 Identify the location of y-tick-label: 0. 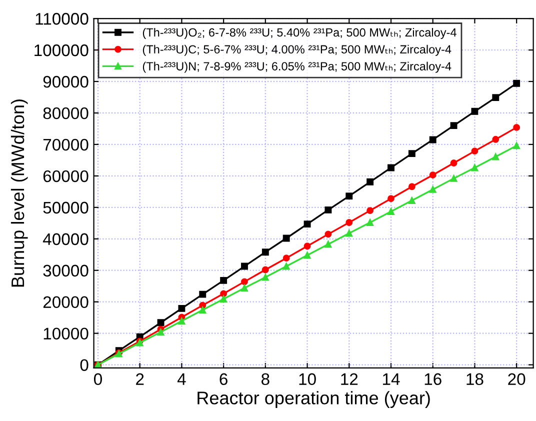
(84, 365).